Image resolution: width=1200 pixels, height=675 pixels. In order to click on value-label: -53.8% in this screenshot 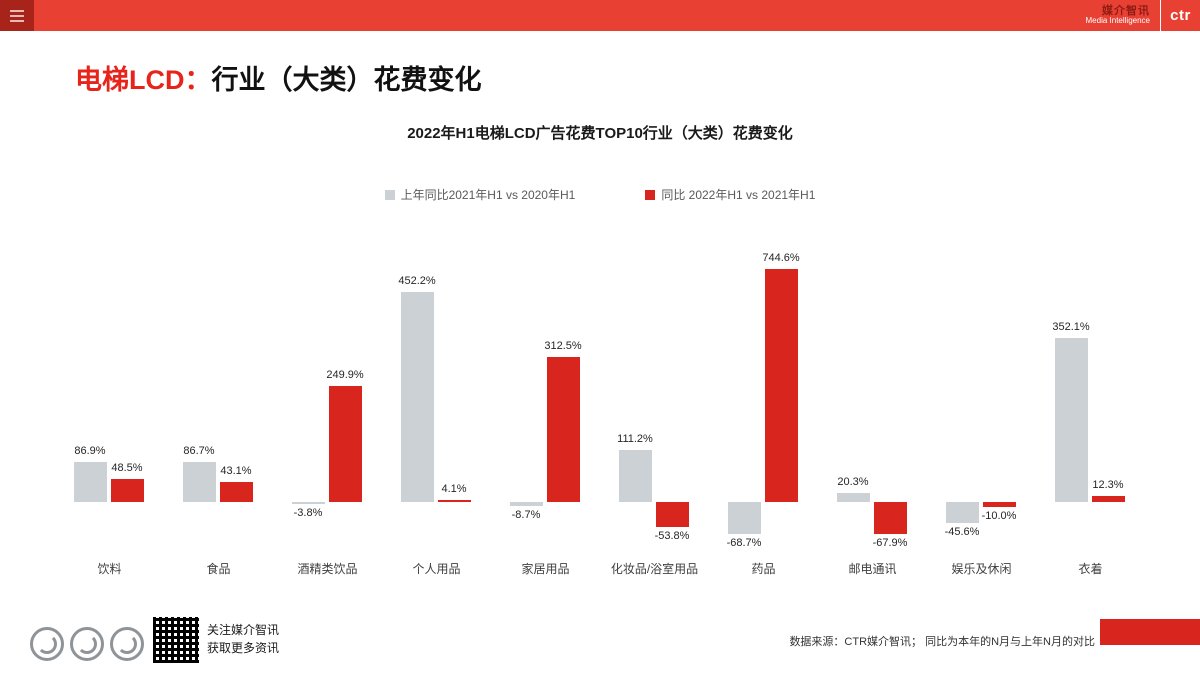, I will do `click(672, 536)`.